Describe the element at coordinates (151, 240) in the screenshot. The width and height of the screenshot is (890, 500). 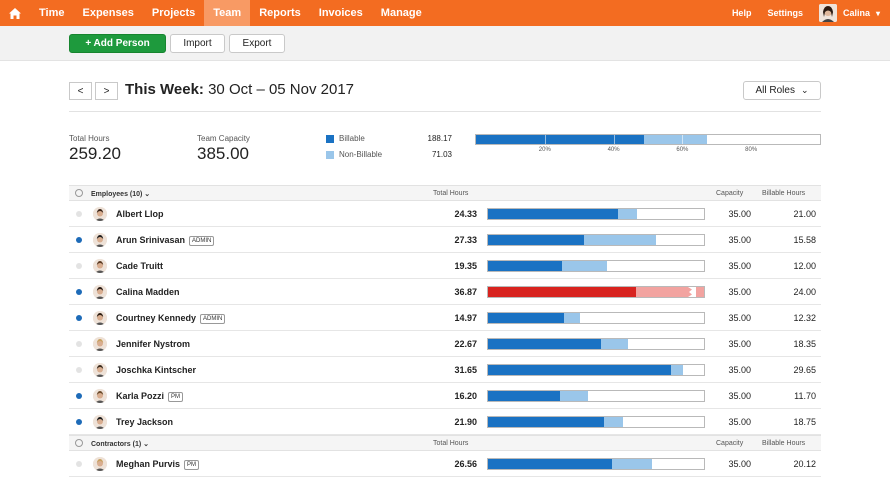
I see `person-name: Arun Srinivasan` at that location.